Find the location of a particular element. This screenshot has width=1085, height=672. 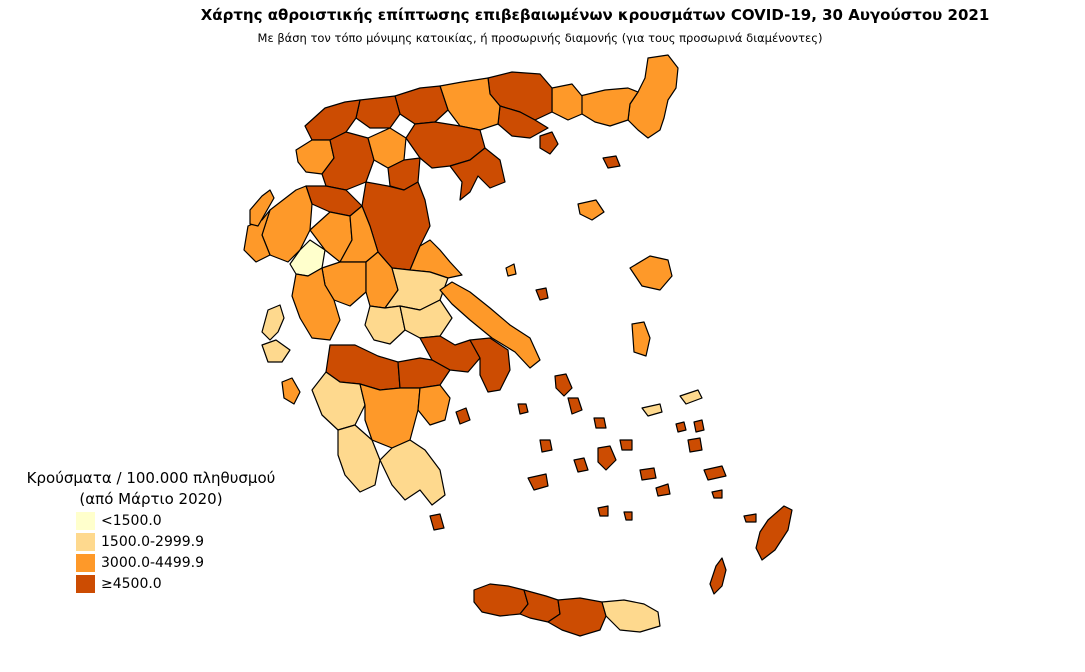

region-ios is located at coordinates (628, 516).